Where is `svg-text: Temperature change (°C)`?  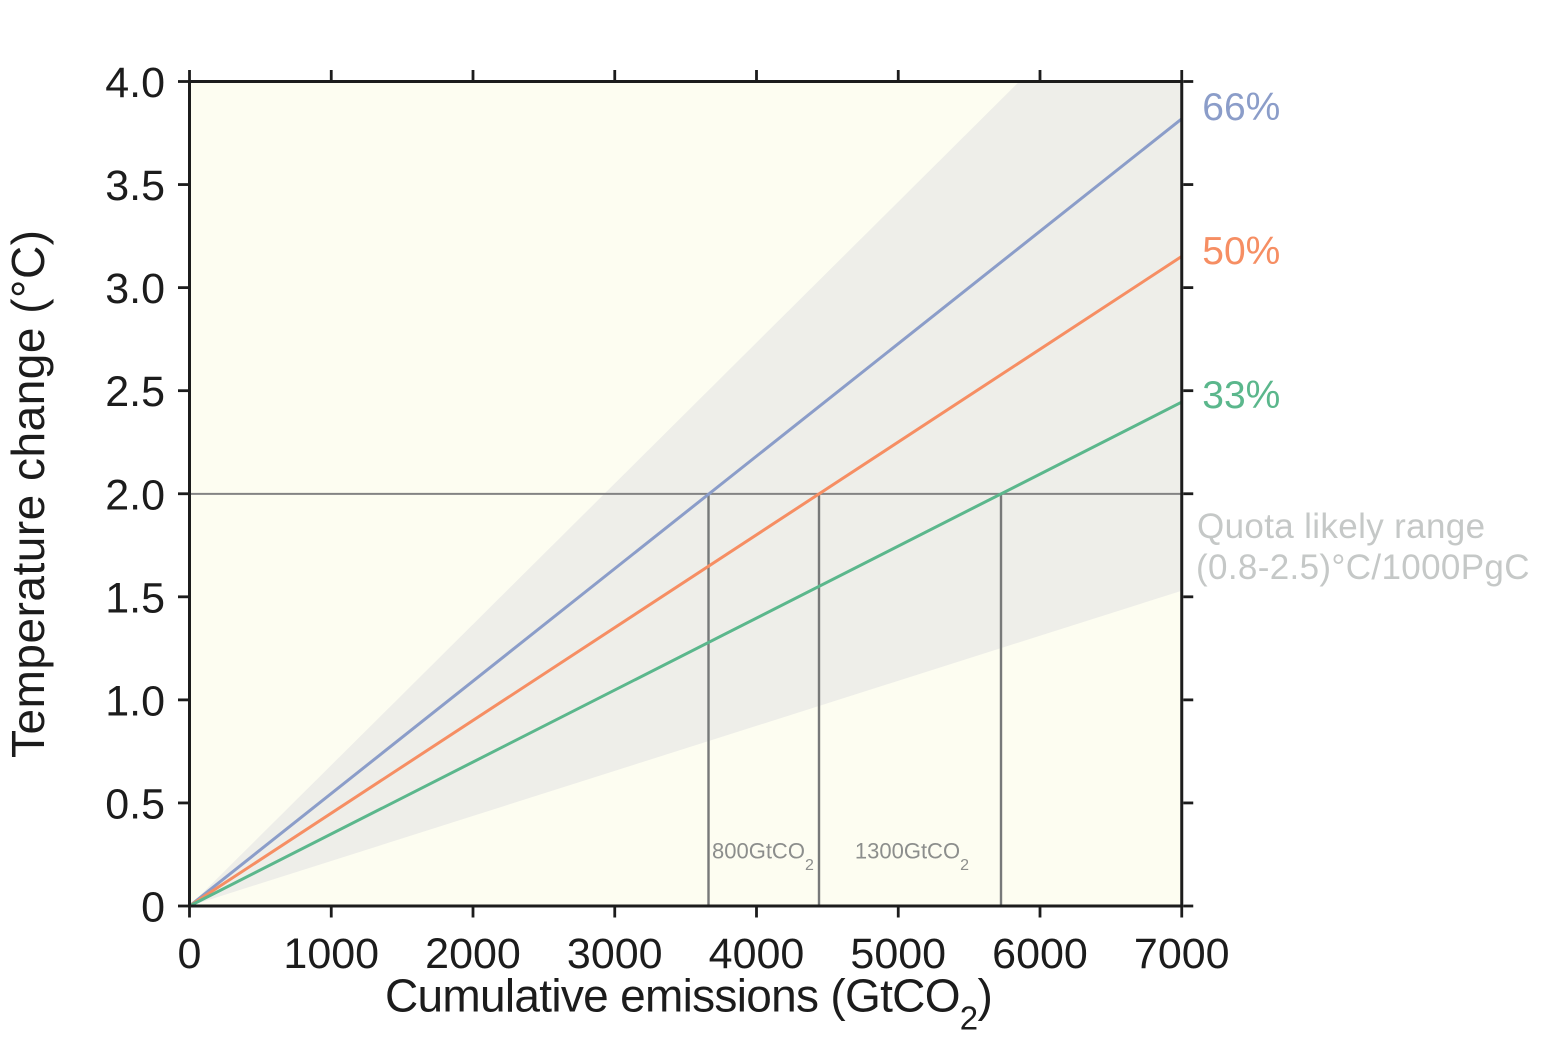
svg-text: Temperature change (°C) is located at coordinates (28, 494).